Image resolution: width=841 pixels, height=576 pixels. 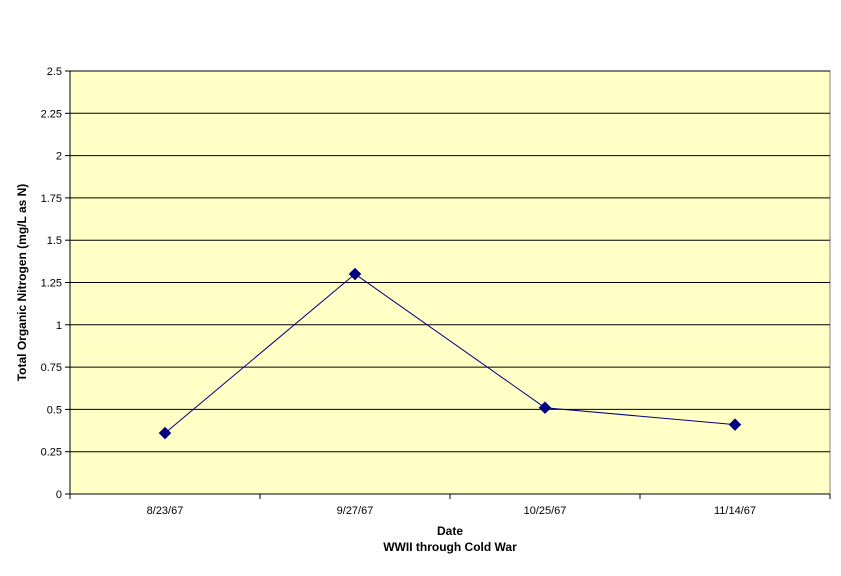 I want to click on y-tick-label: 0.75, so click(x=51, y=368).